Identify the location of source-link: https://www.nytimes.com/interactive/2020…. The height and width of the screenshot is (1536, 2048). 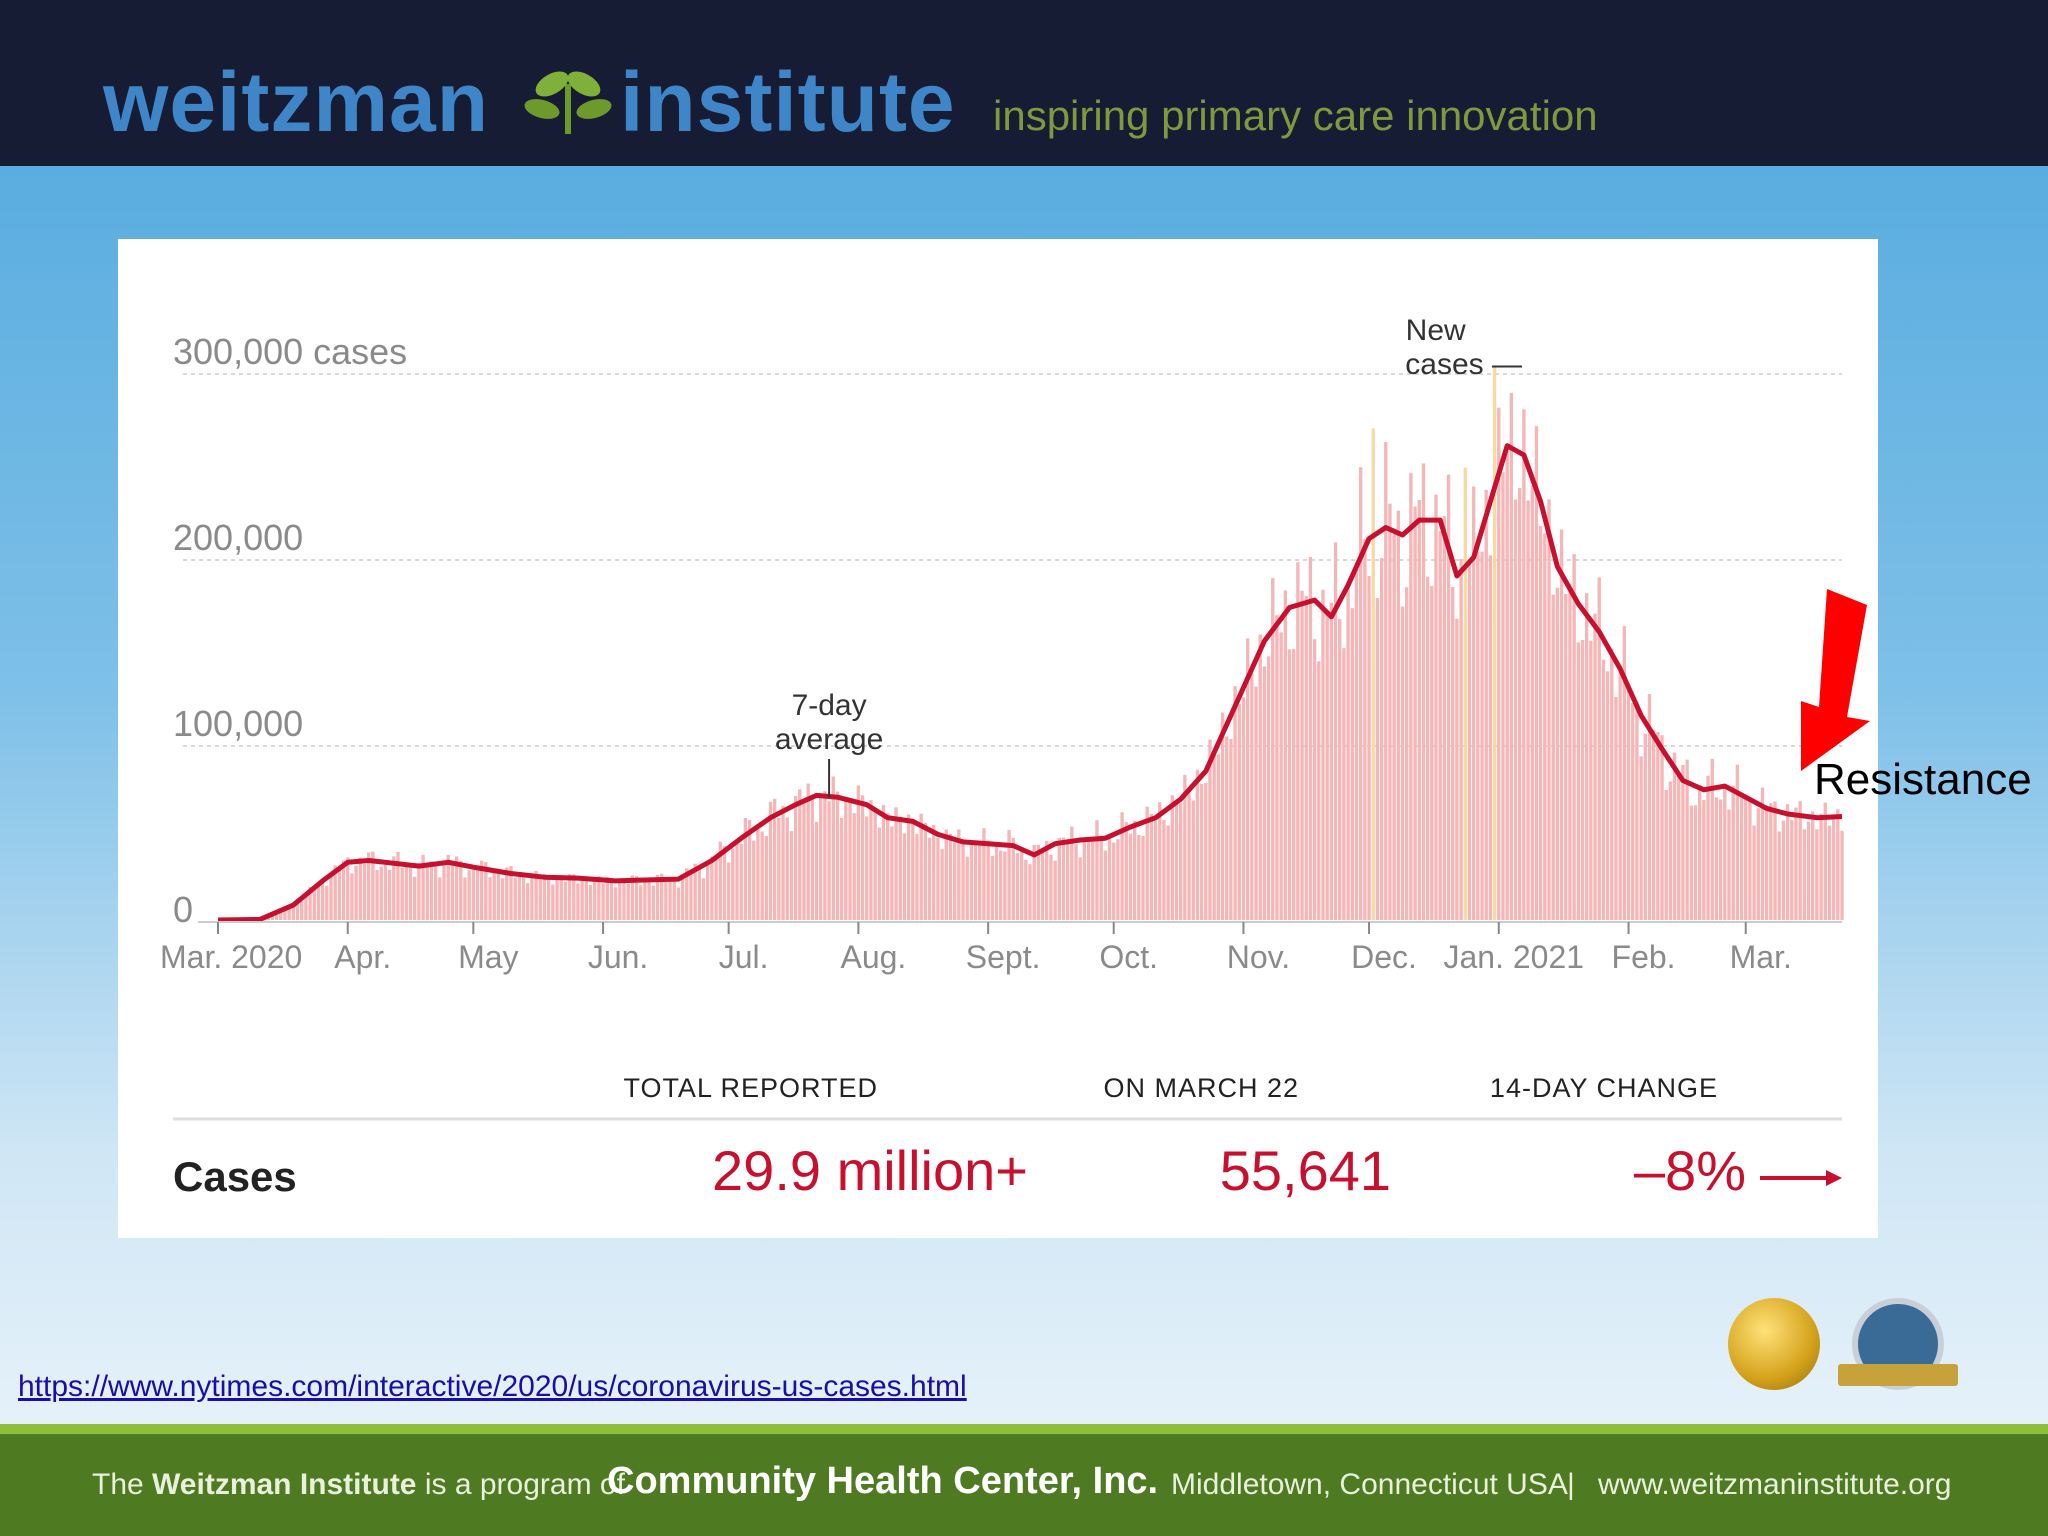
(492, 1386).